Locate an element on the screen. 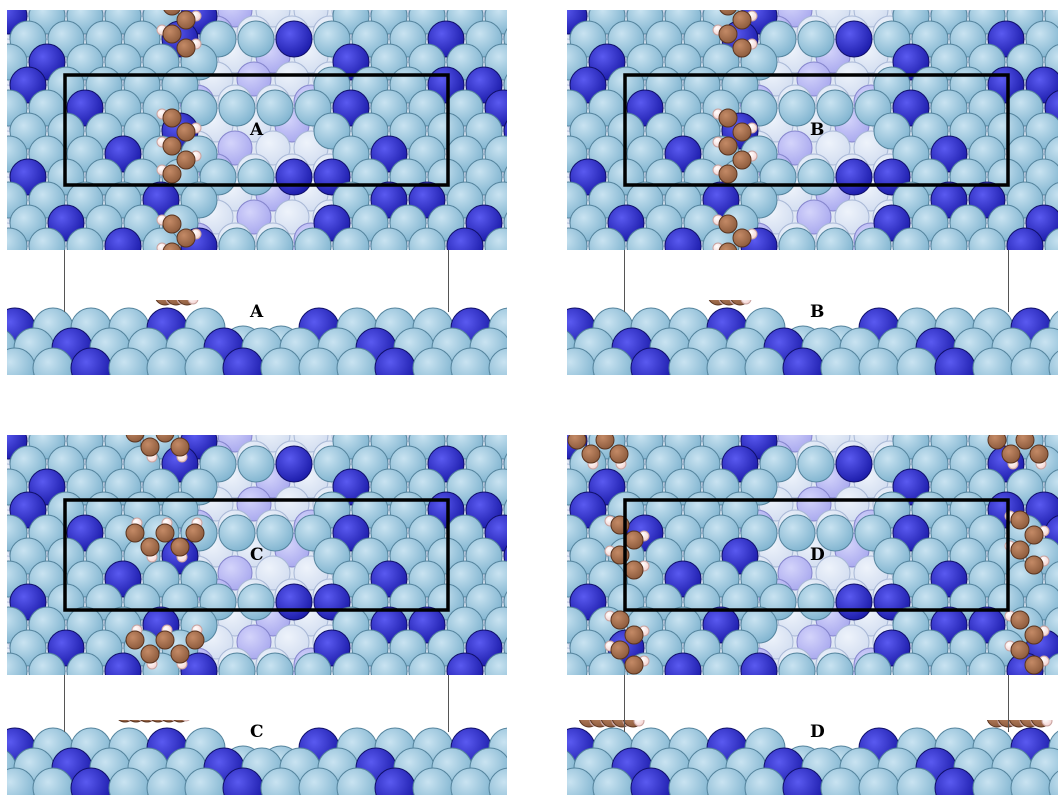 The image size is (1058, 795). top-view-panel-b is located at coordinates (812, 130).